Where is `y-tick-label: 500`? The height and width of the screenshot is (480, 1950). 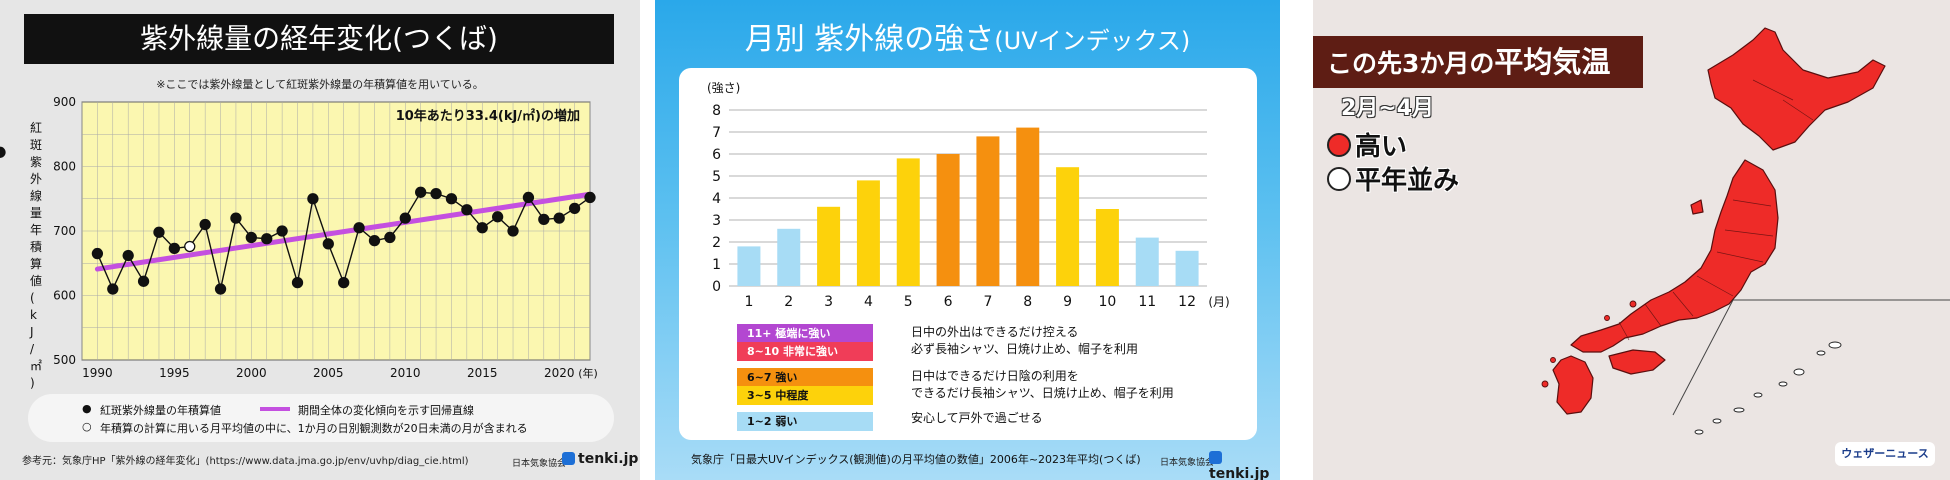
y-tick-label: 500 is located at coordinates (64, 360).